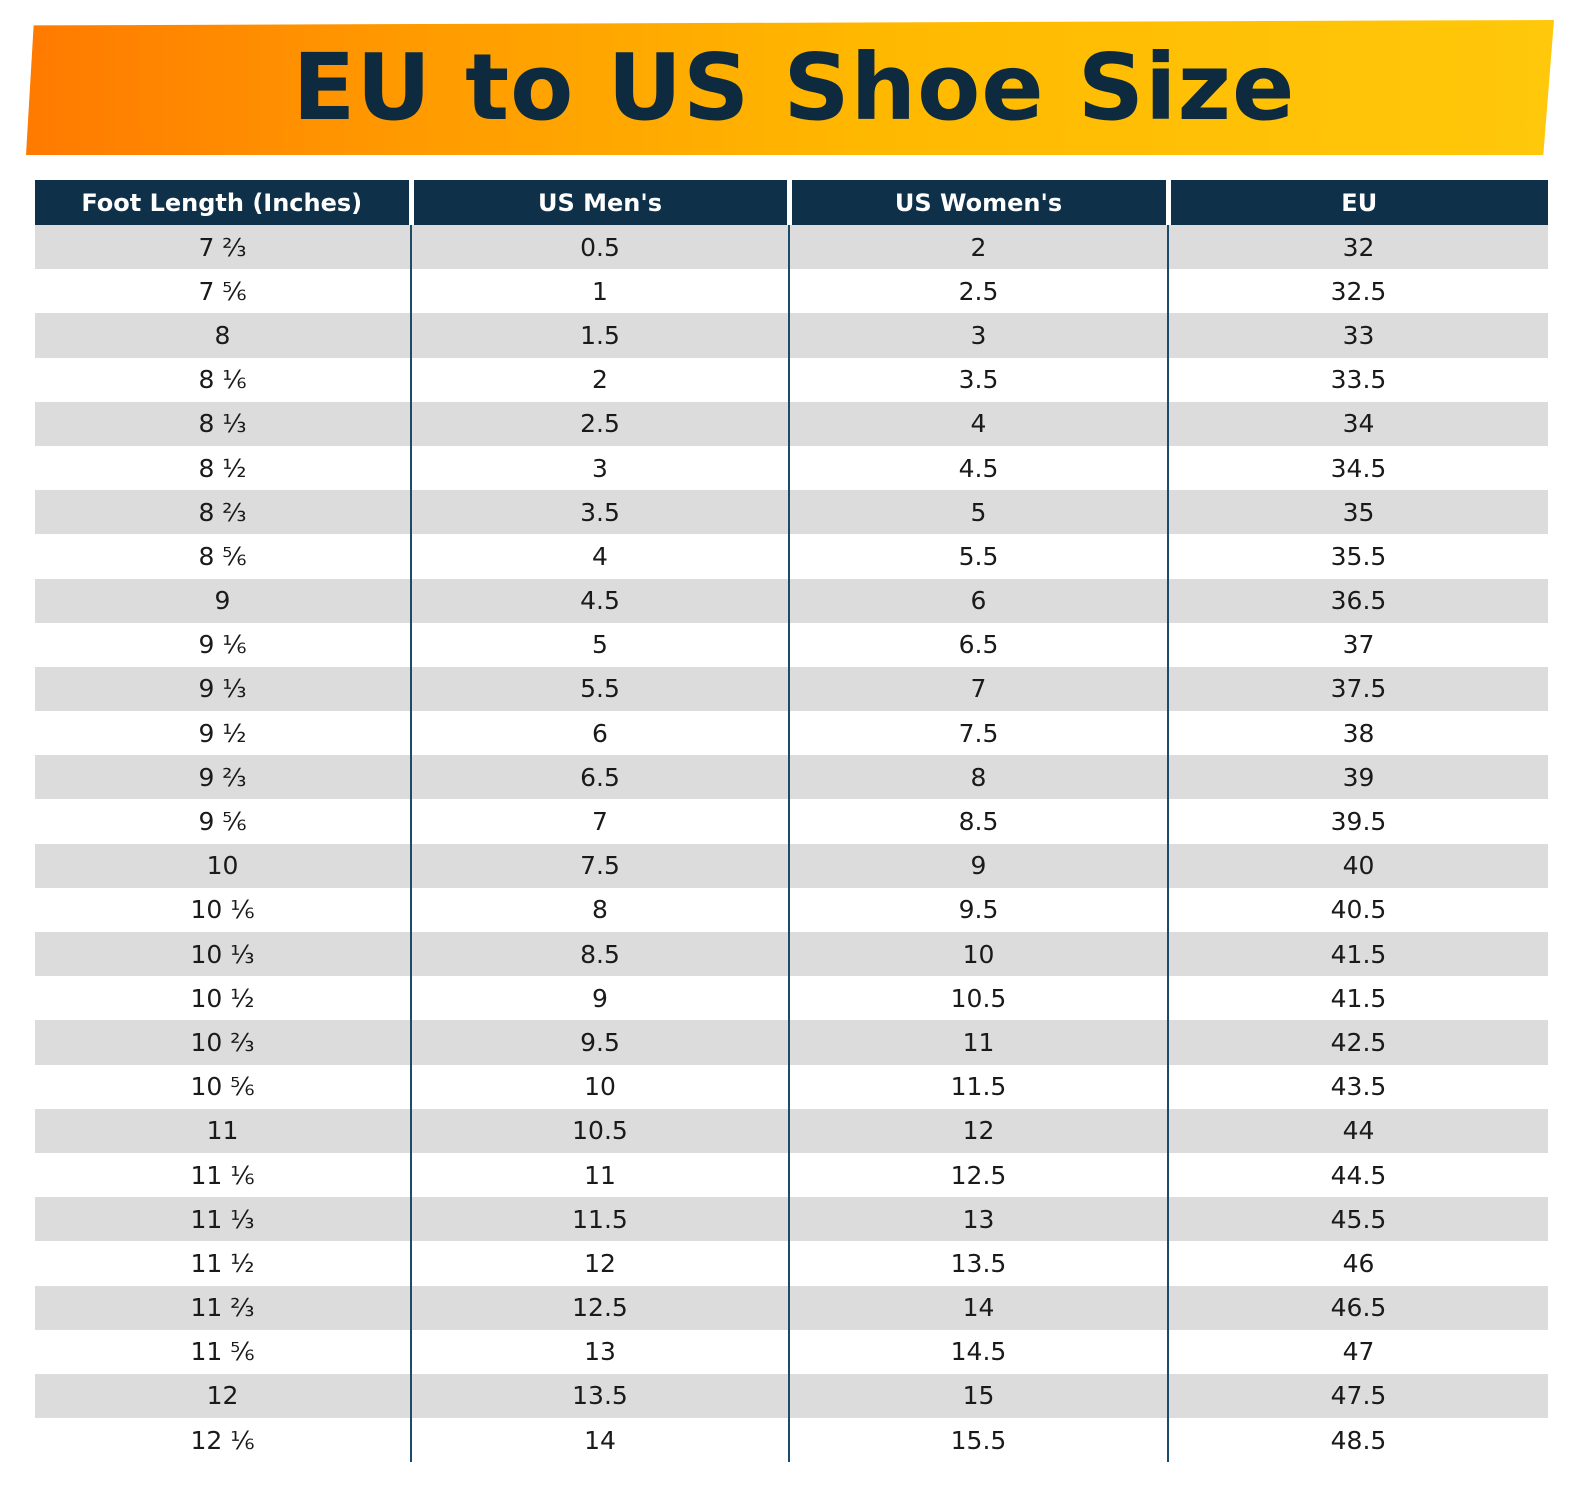 The width and height of the screenshot is (1588, 1501). What do you see at coordinates (978, 1086) in the screenshot?
I see `cell-us-womens: 11.5` at bounding box center [978, 1086].